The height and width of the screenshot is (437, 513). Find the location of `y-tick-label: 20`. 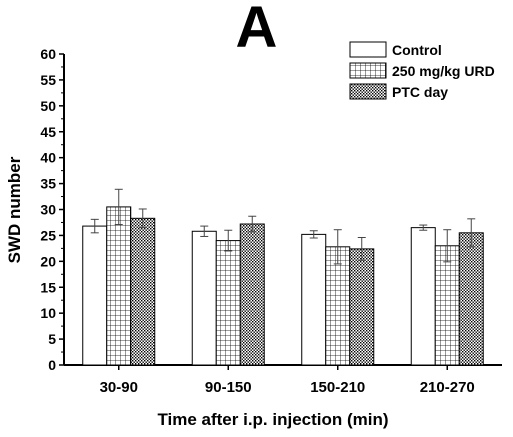

y-tick-label: 20 is located at coordinates (48, 261).